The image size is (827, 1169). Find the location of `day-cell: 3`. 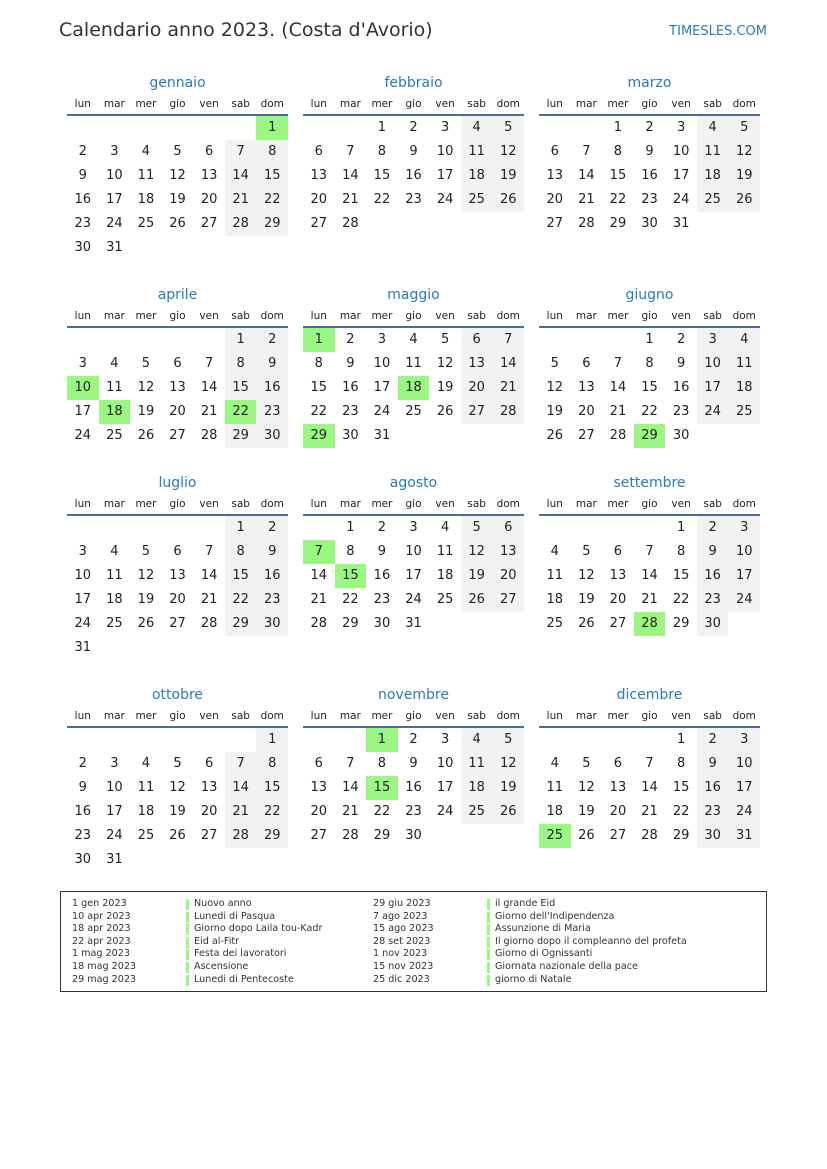

day-cell: 3 is located at coordinates (744, 528).